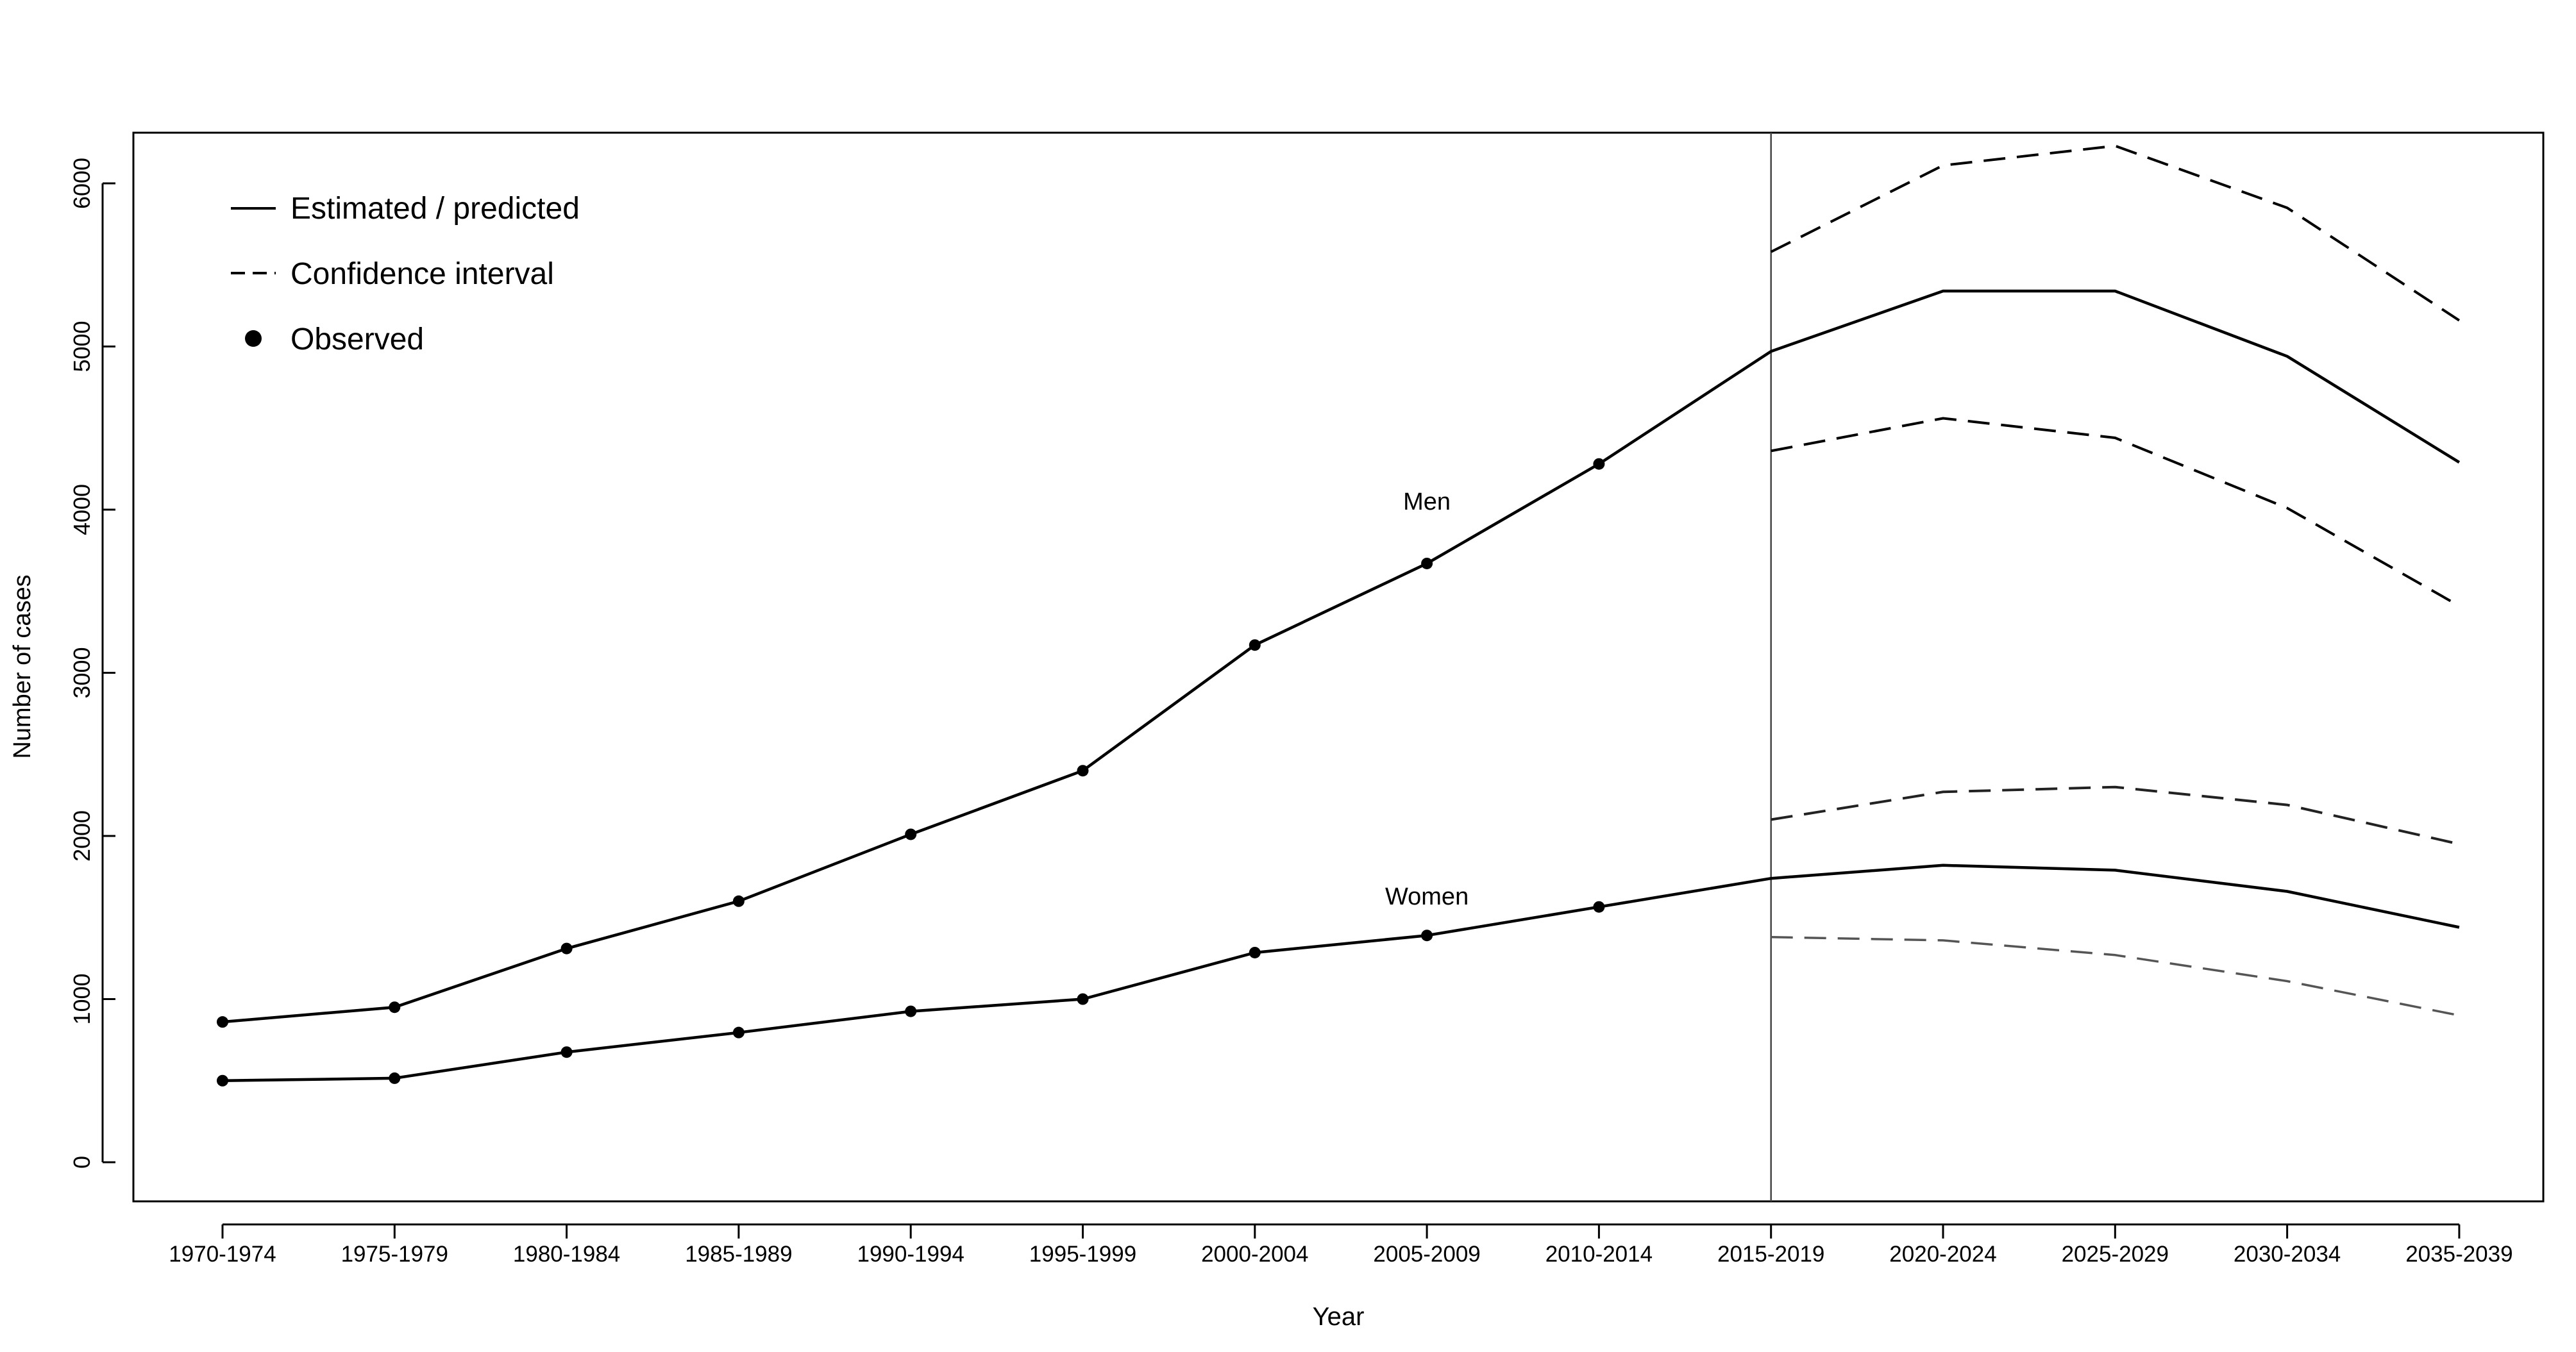 Image resolution: width=2576 pixels, height=1352 pixels. Describe the element at coordinates (1426, 1254) in the screenshot. I see `x-tick-label: 2005-2009` at that location.